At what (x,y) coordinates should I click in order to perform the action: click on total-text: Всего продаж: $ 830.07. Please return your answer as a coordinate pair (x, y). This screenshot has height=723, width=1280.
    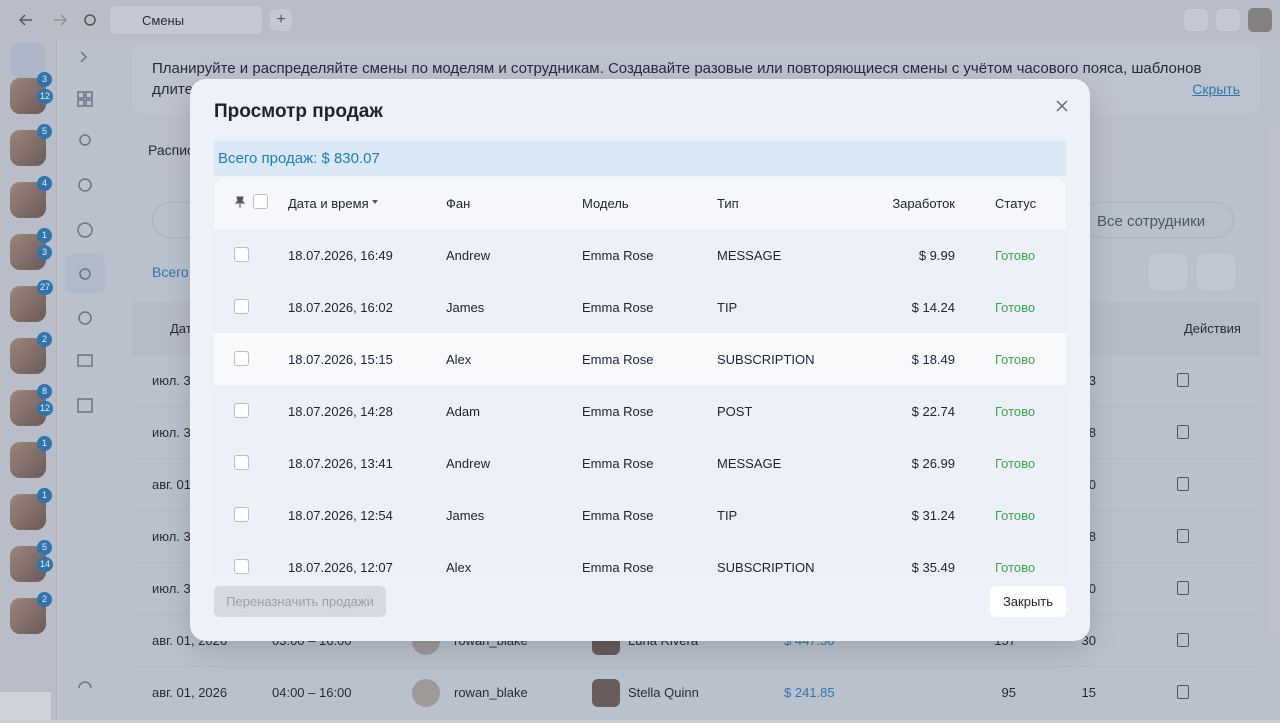
    Looking at the image, I should click on (299, 158).